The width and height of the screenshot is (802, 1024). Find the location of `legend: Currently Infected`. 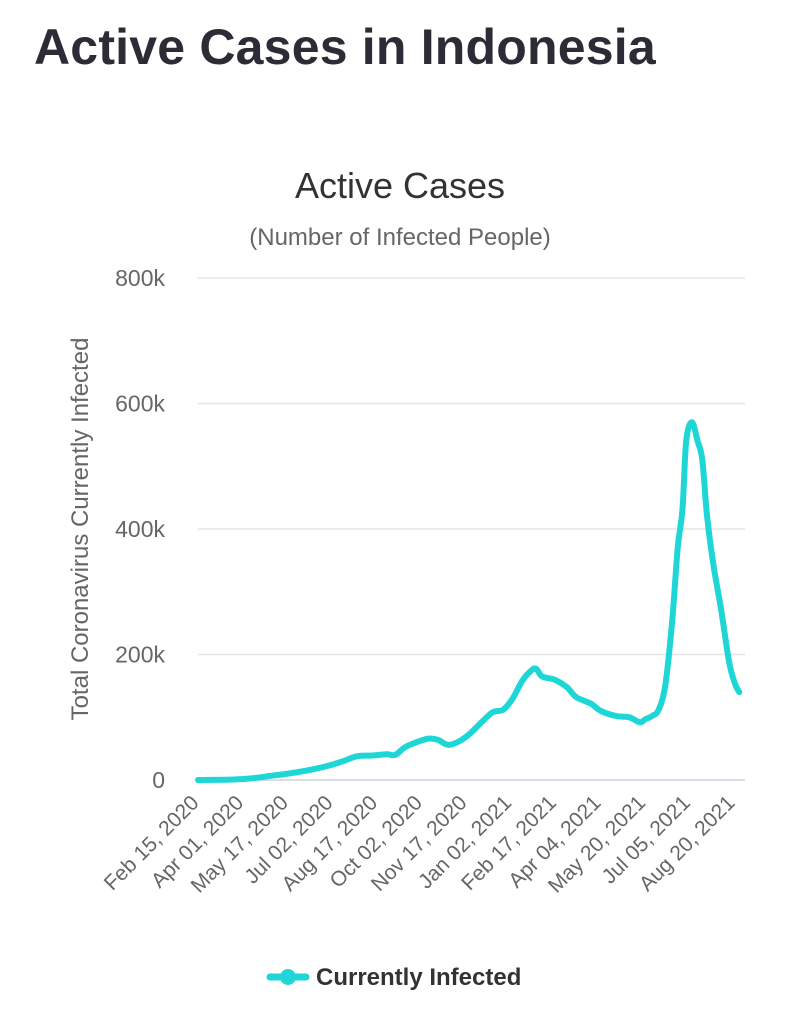

legend: Currently Infected is located at coordinates (393, 977).